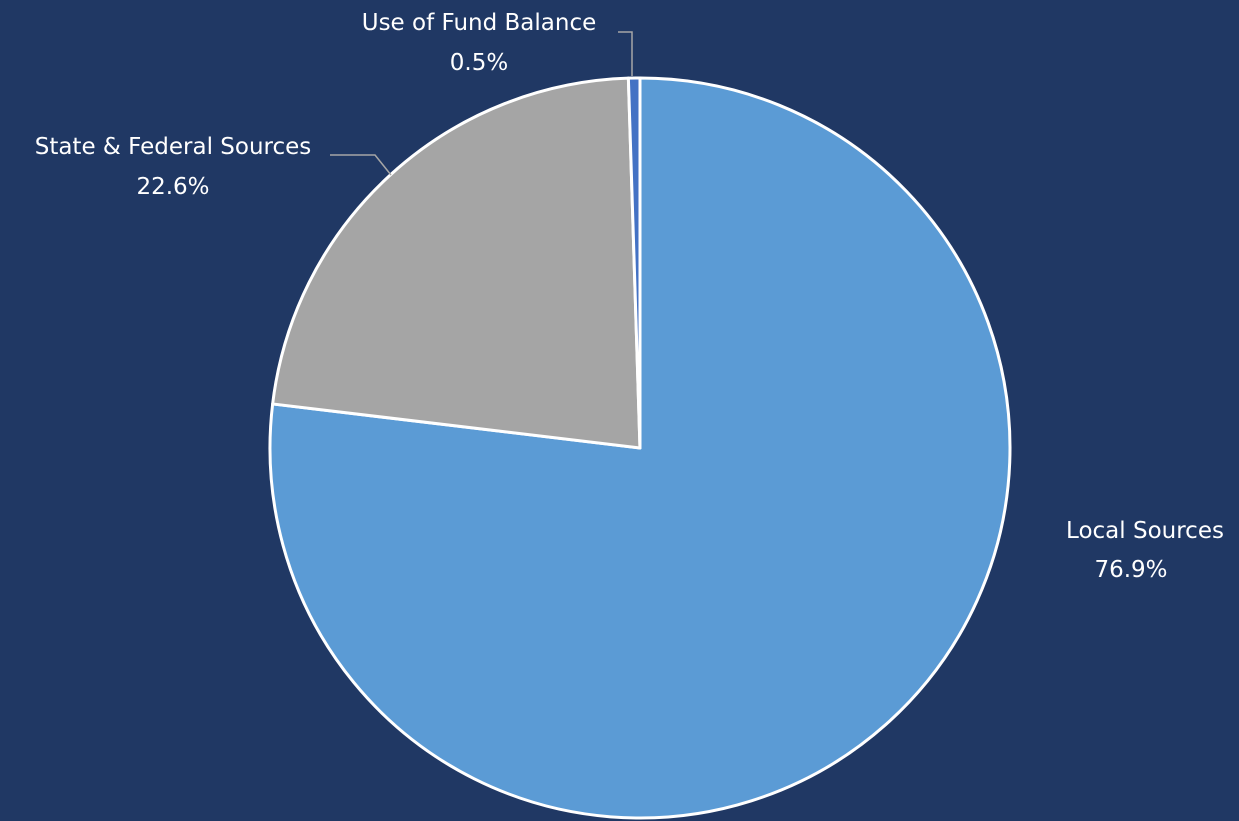 Image resolution: width=1239 pixels, height=821 pixels. I want to click on slice-label-use-of-fund-balance: Use of Fund Balance, so click(479, 23).